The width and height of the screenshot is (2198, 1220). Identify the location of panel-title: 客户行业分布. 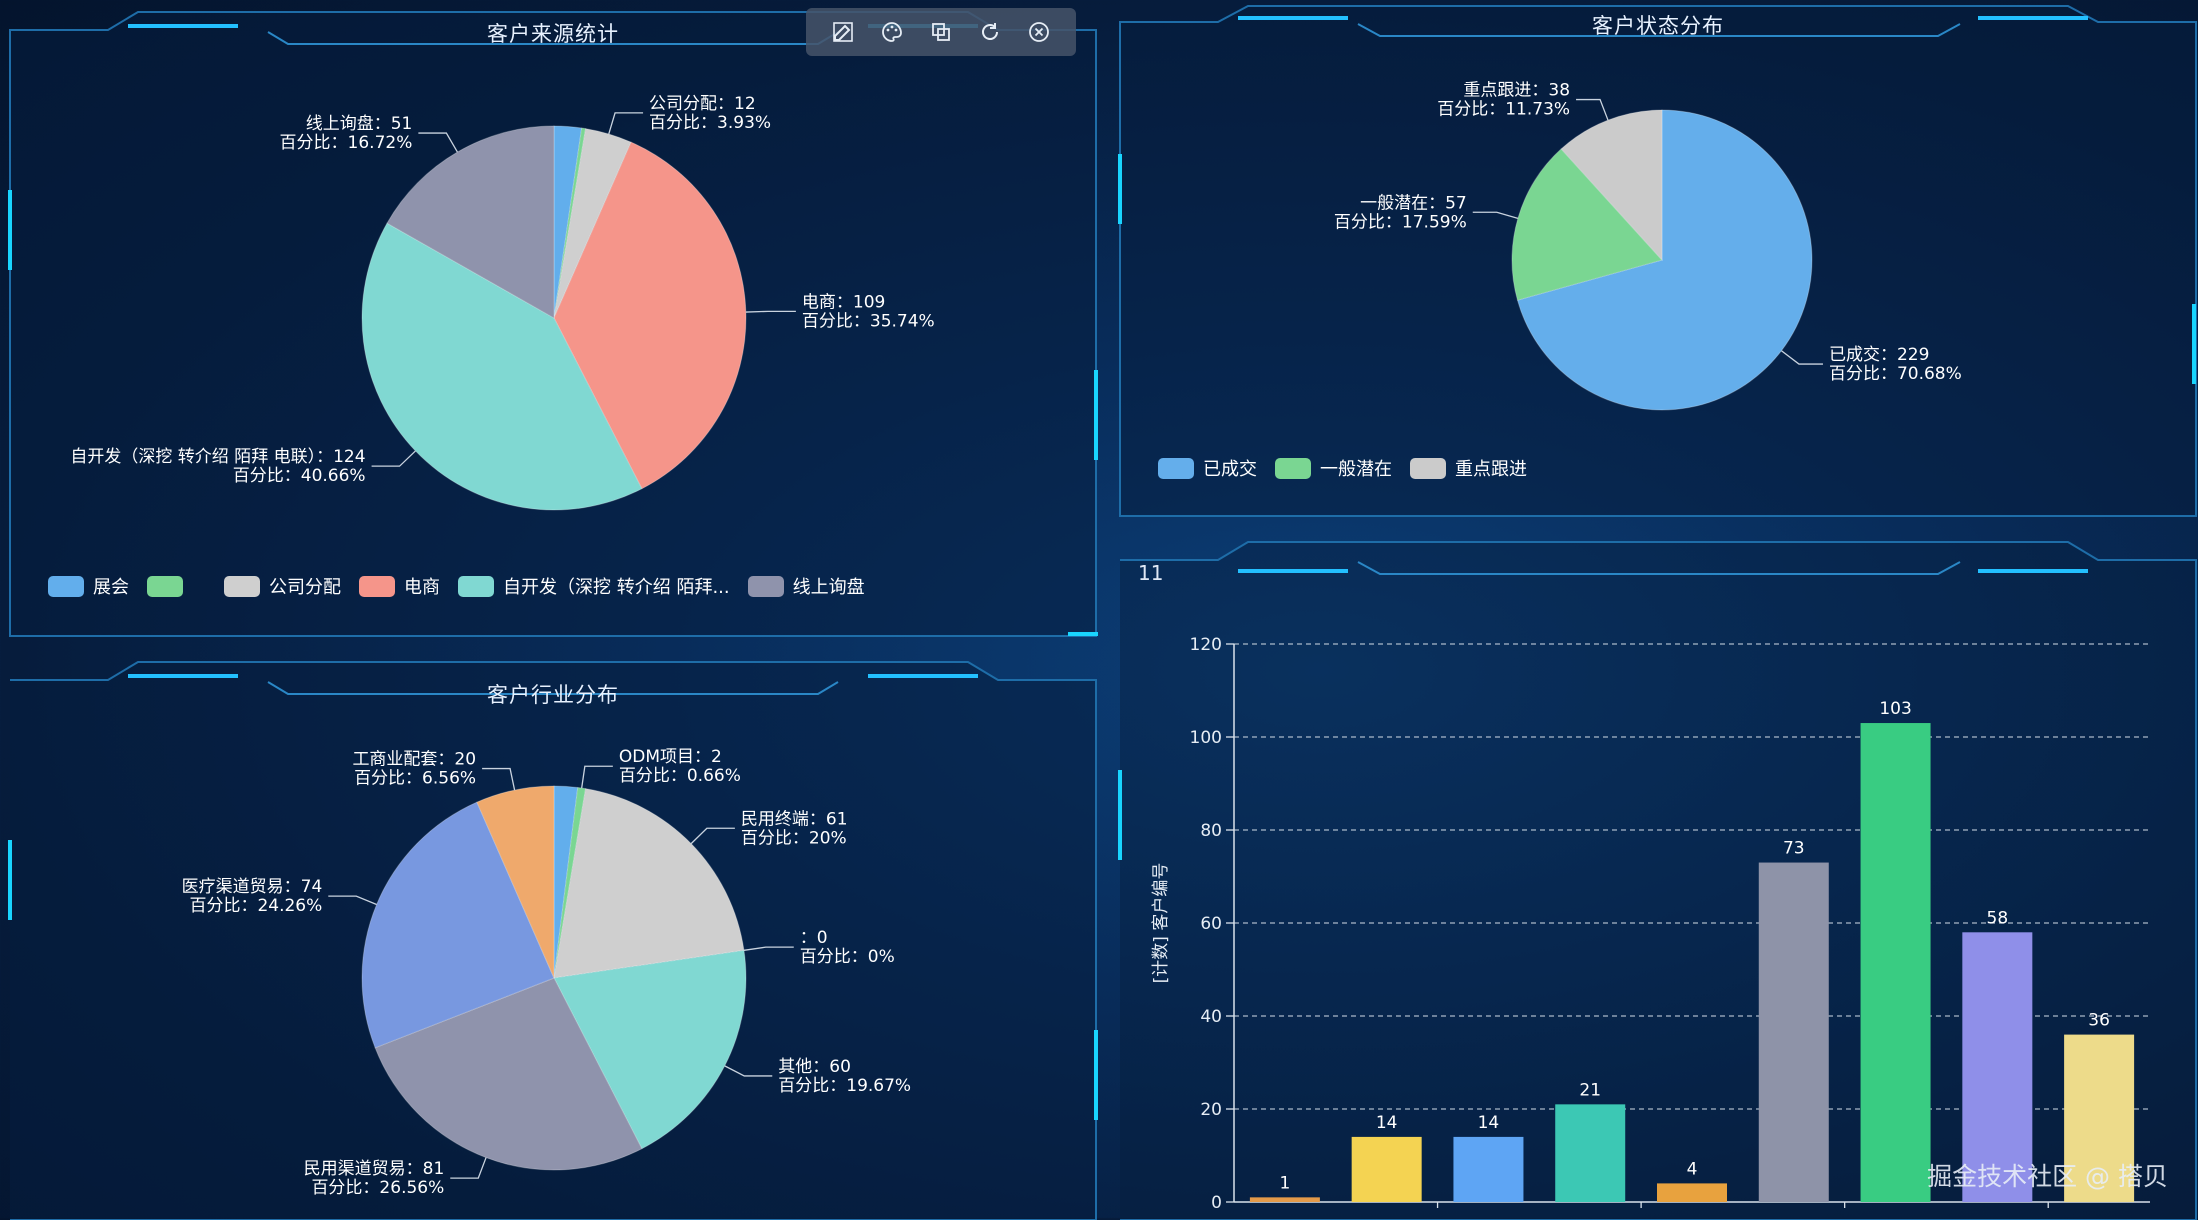
(553, 695).